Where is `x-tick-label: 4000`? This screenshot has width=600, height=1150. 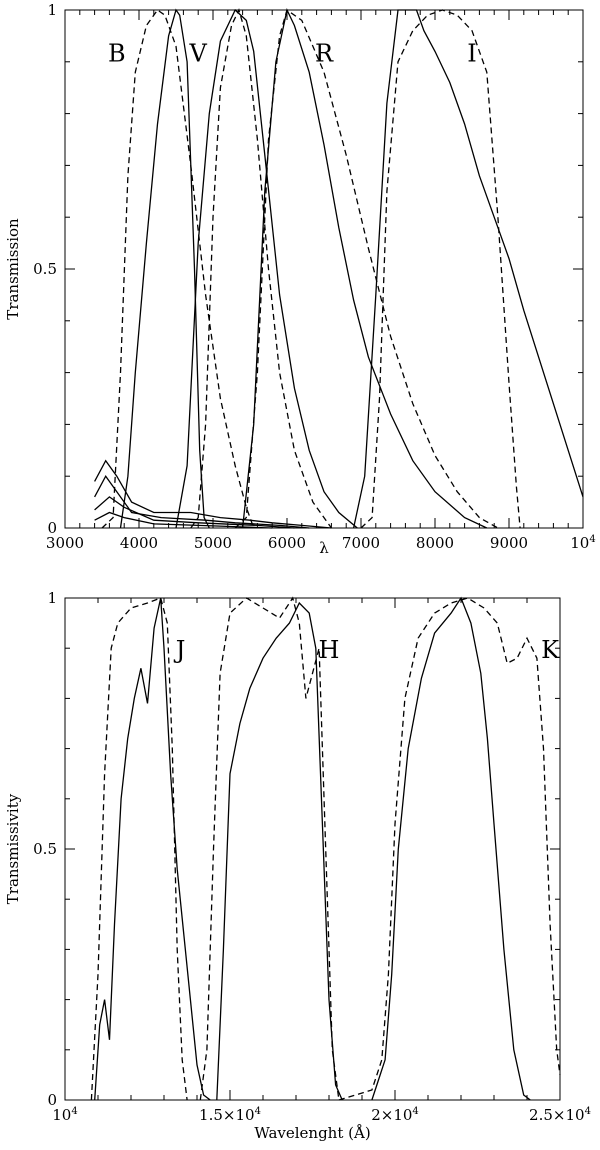 x-tick-label: 4000 is located at coordinates (139, 543).